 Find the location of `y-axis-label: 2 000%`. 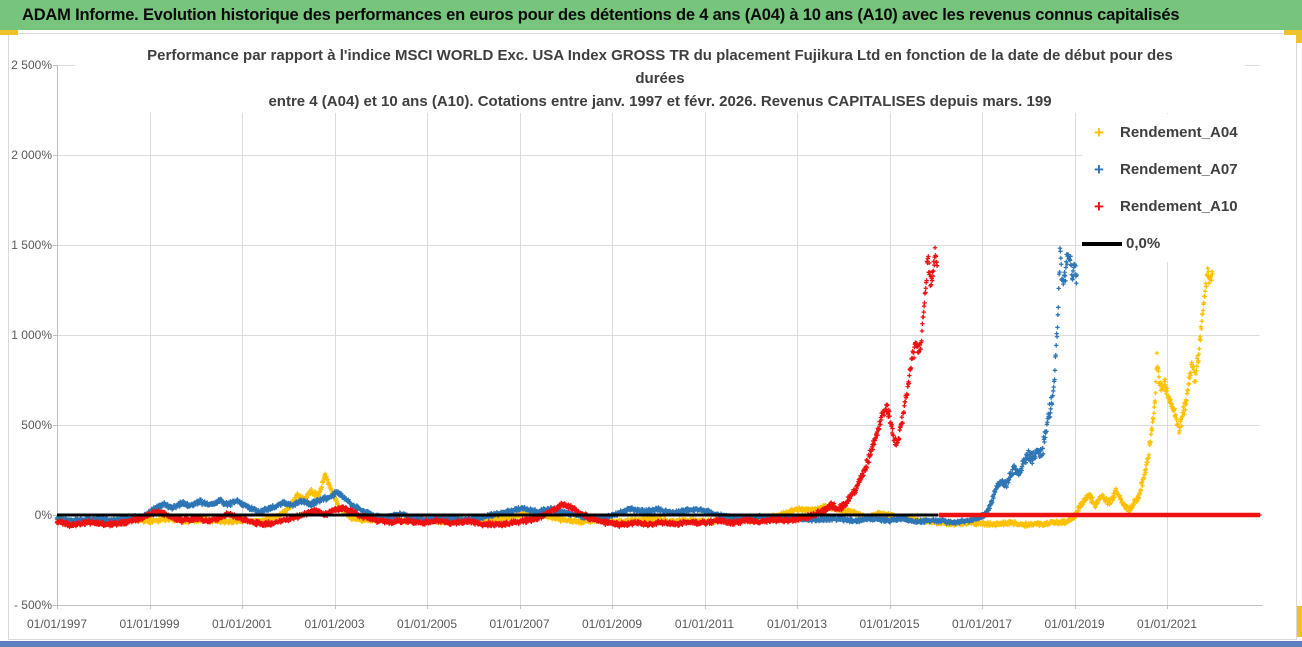

y-axis-label: 2 000% is located at coordinates (31, 155).